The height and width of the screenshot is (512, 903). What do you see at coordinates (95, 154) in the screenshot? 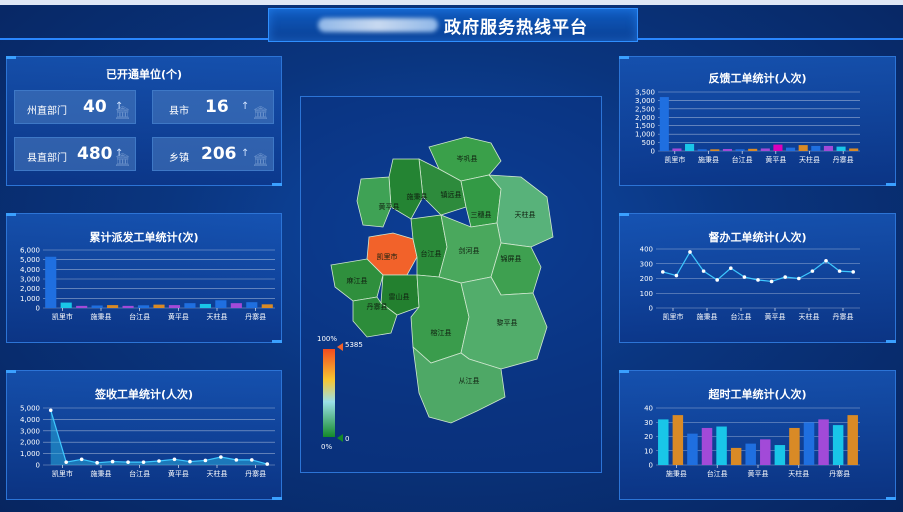
I see `stat-value: 480` at bounding box center [95, 154].